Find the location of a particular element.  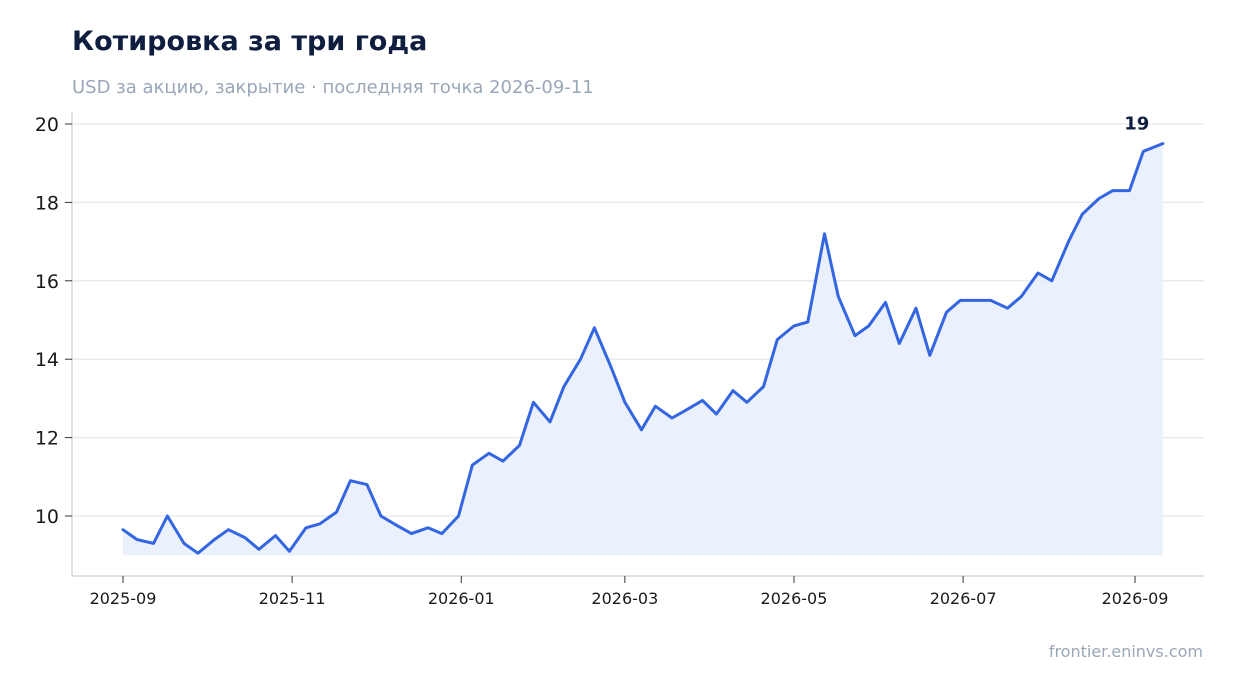

y-tick-label: 14 is located at coordinates (47, 360).